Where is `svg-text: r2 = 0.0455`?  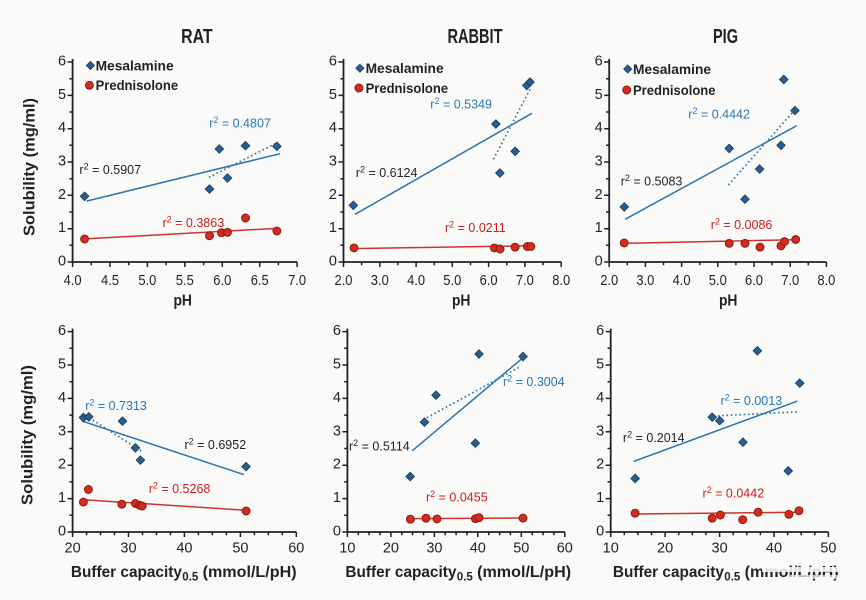
svg-text: r2 = 0.0455 is located at coordinates (457, 497).